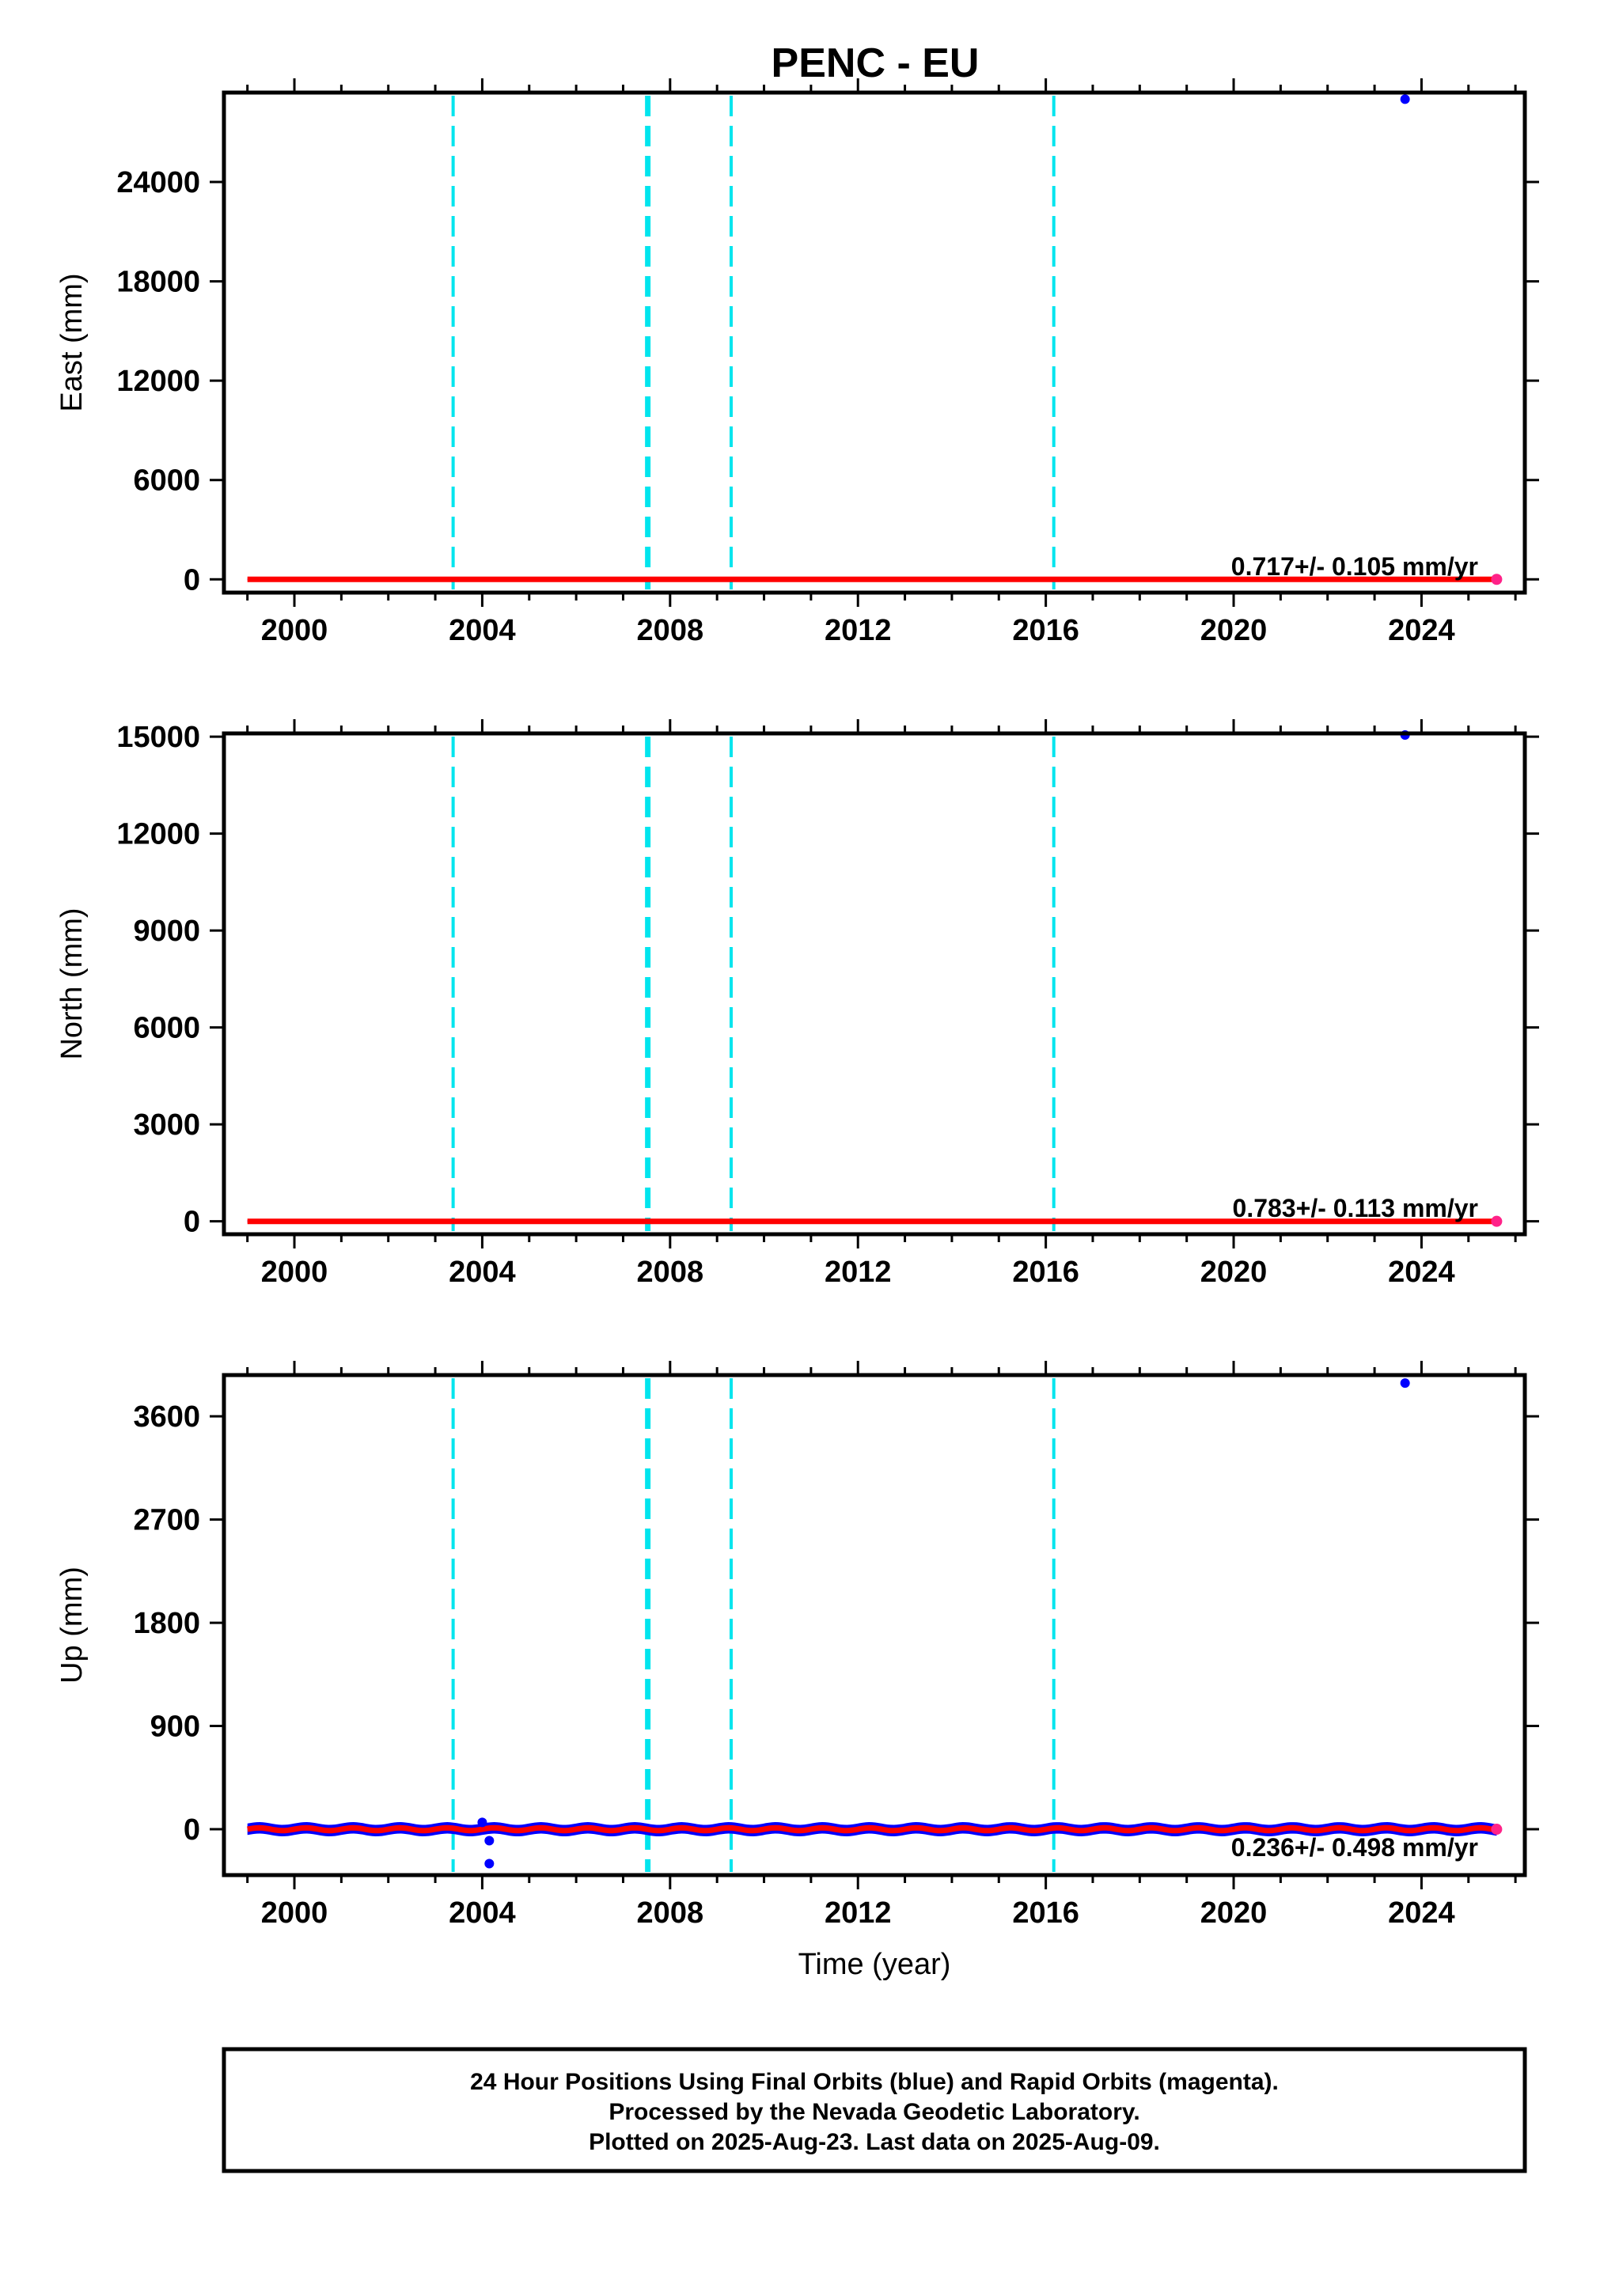  What do you see at coordinates (670, 1272) in the screenshot?
I see `xtick-label-north-2: 2008` at bounding box center [670, 1272].